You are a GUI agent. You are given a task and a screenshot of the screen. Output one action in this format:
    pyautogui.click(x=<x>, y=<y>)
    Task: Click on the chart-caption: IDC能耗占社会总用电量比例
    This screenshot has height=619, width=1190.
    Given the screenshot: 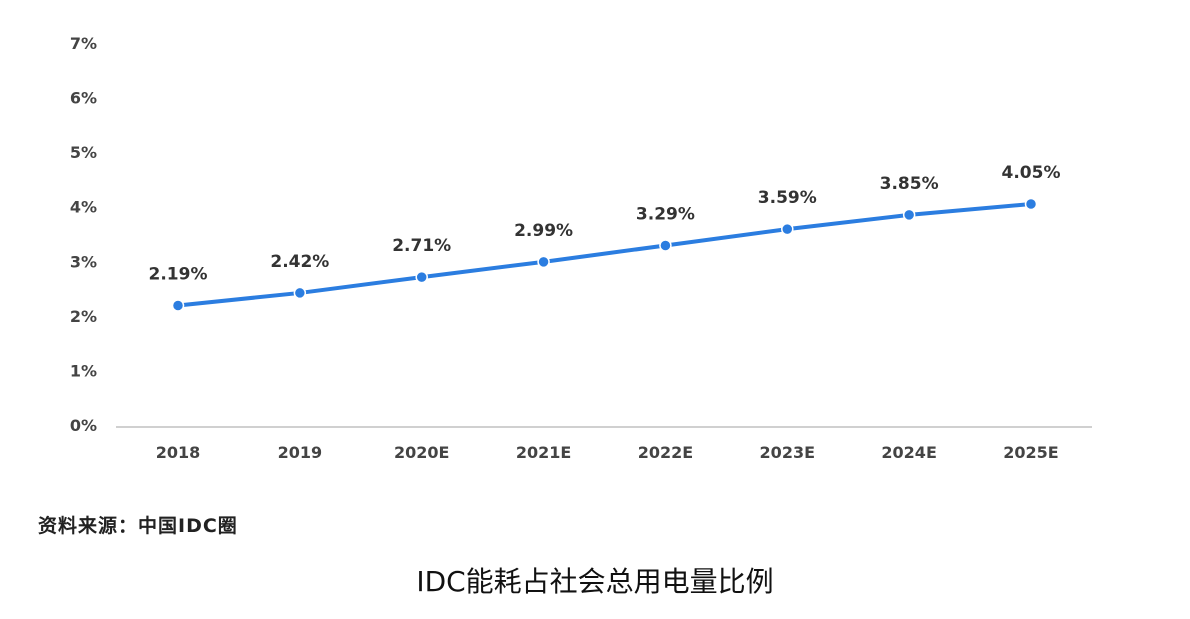 What is the action you would take?
    pyautogui.click(x=595, y=581)
    